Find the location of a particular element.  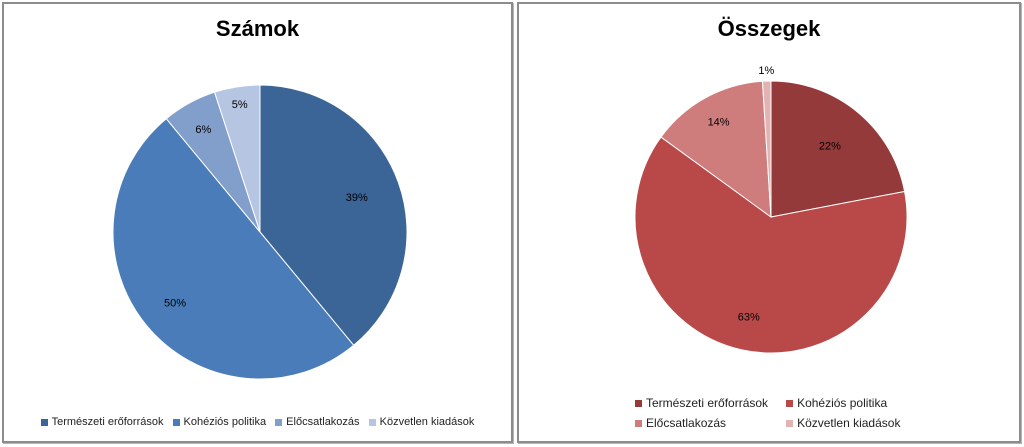

data-label: 5% is located at coordinates (240, 105).